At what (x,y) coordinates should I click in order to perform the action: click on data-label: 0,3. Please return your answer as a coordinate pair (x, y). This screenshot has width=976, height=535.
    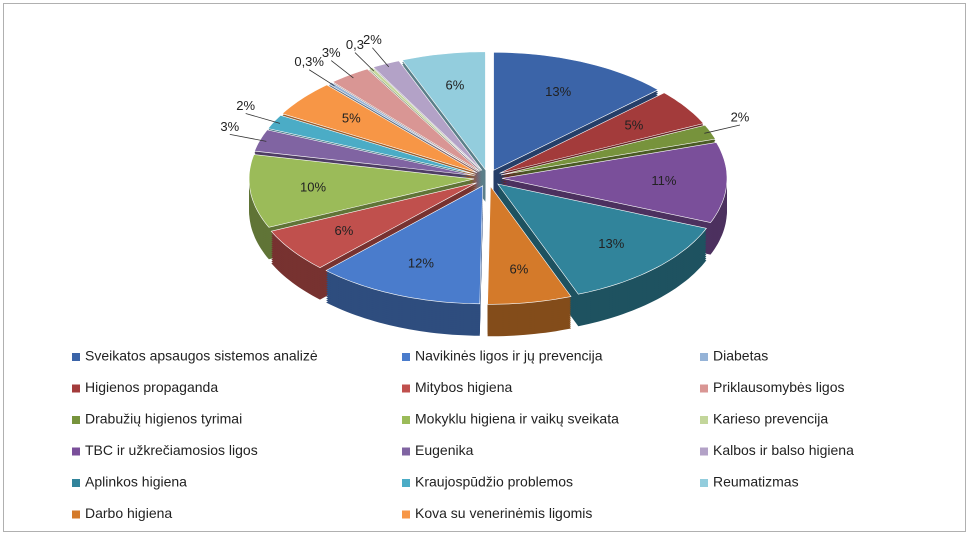
    Looking at the image, I should click on (355, 44).